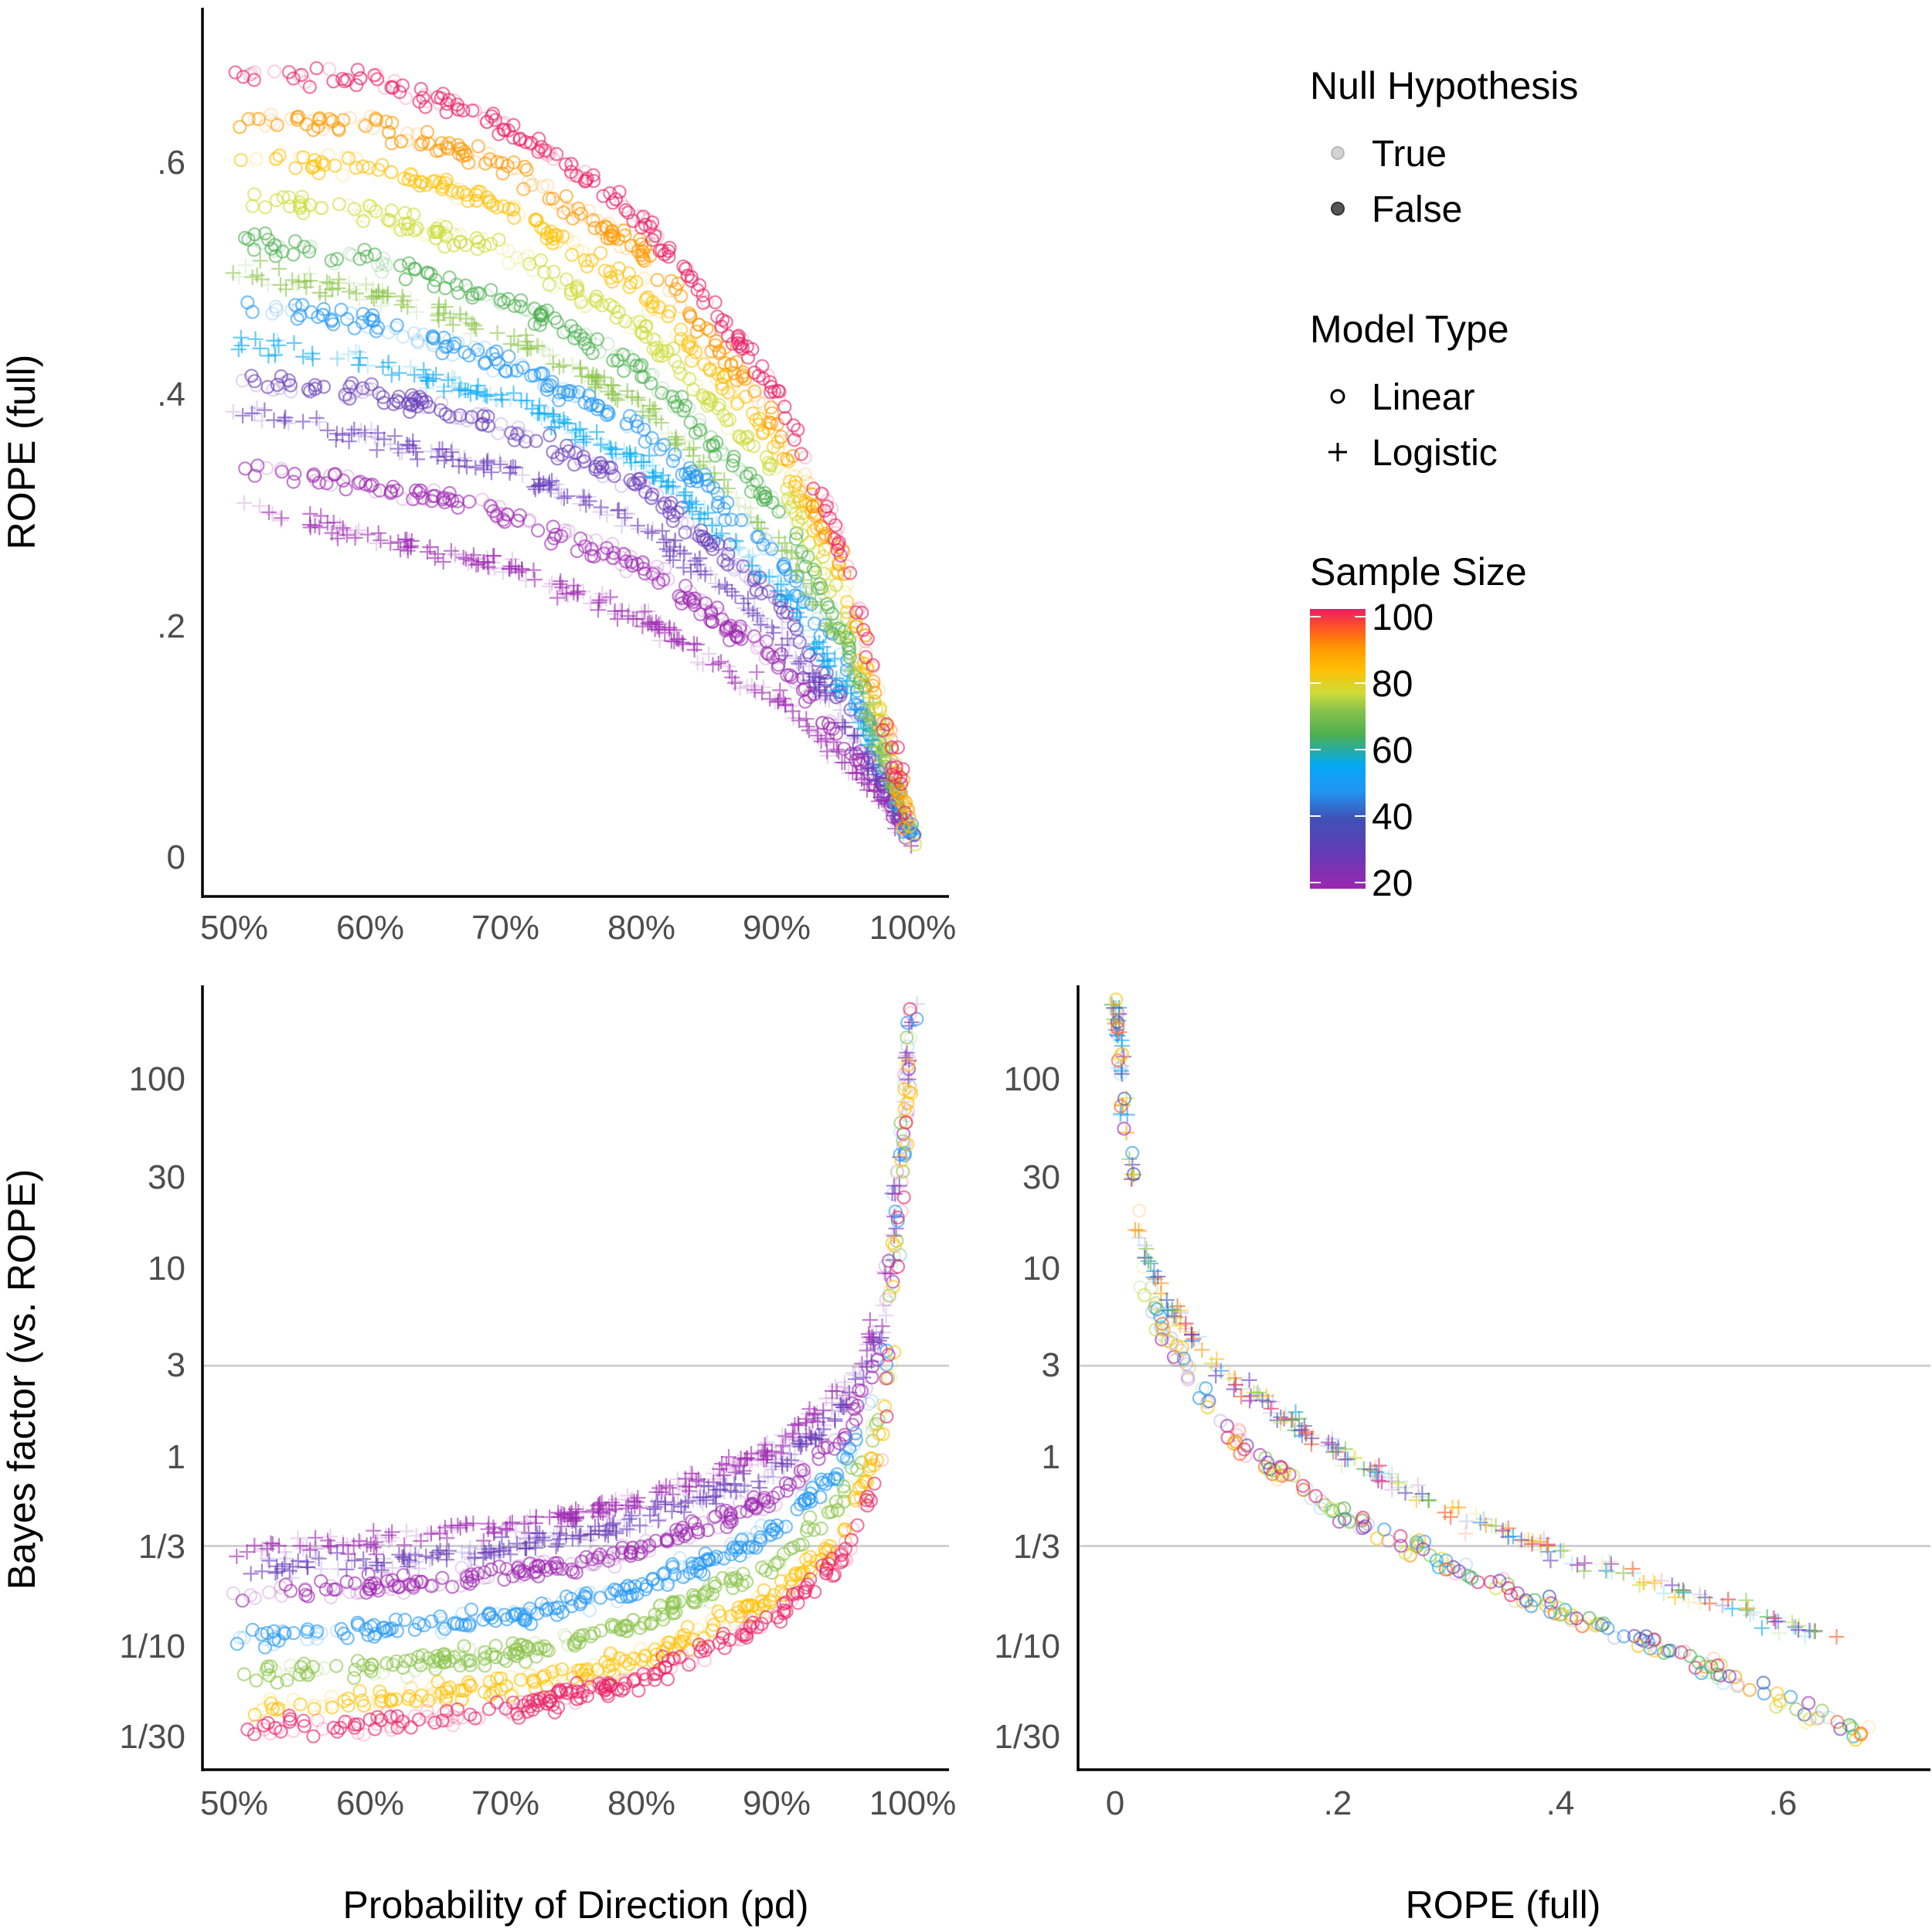  What do you see at coordinates (176, 1457) in the screenshot?
I see `p2-y-tick: 1` at bounding box center [176, 1457].